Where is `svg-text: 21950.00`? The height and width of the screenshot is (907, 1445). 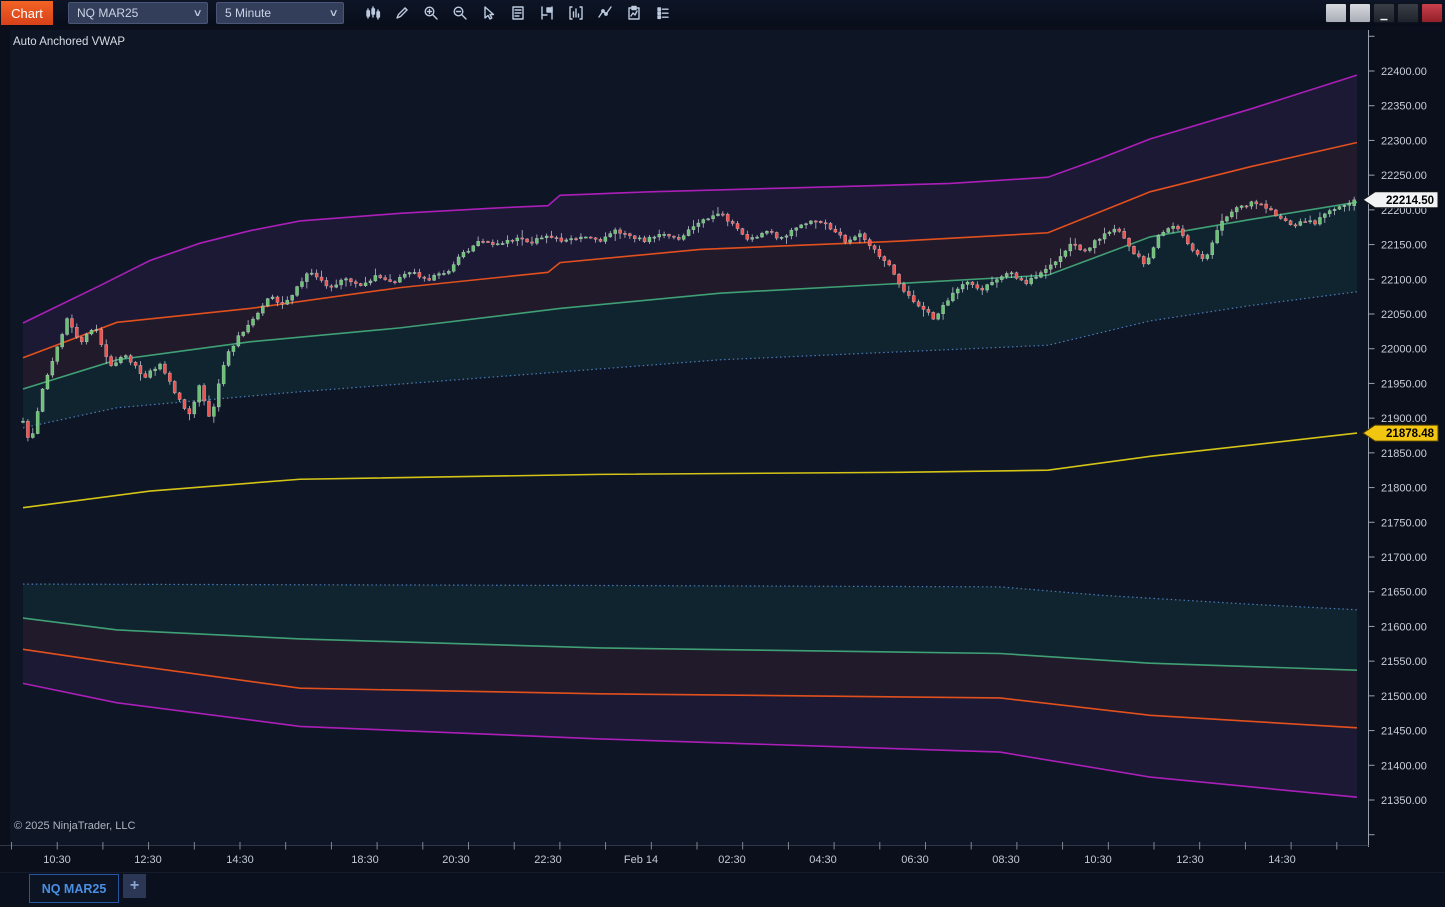 svg-text: 21950.00 is located at coordinates (1404, 384).